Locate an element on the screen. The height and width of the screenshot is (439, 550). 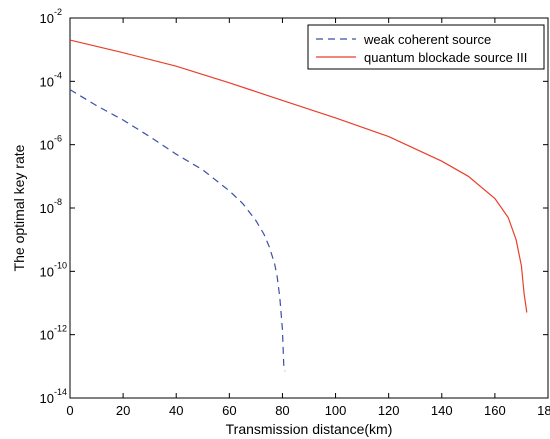
y-tick-label: 10 -2 is located at coordinates (51, 16).